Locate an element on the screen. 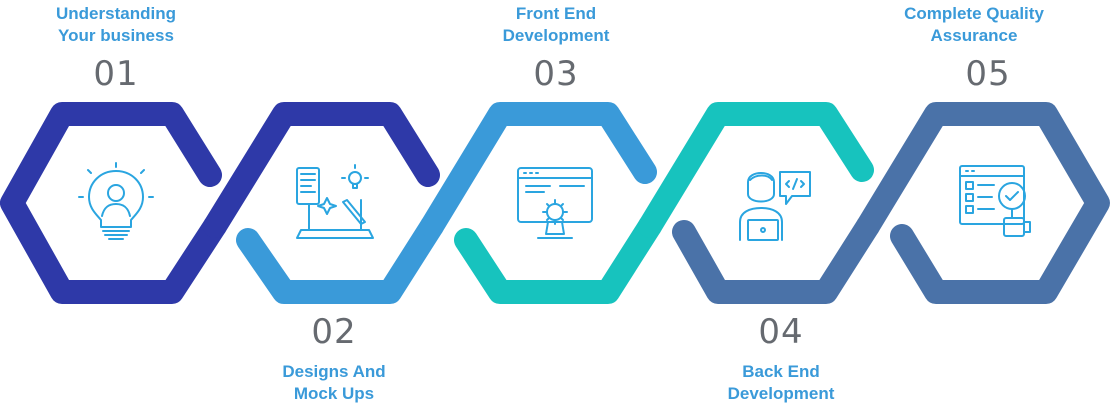 Image resolution: width=1112 pixels, height=409 pixels. step-1-title: Understanding Your business is located at coordinates (116, 25).